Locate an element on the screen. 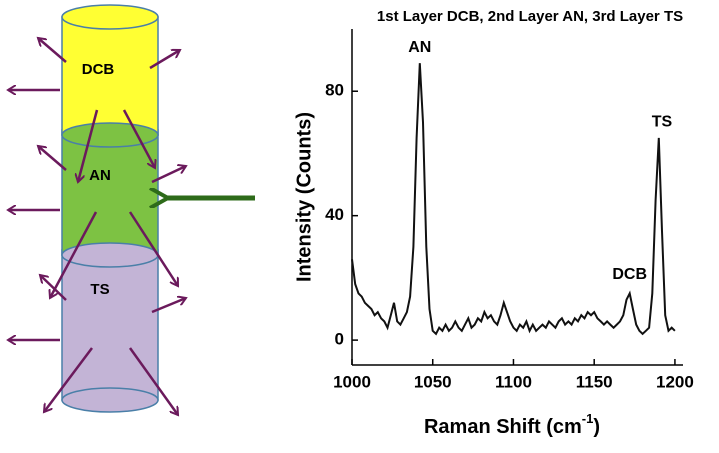  x-axis-label: Raman Shift (cm-1) is located at coordinates (512, 424).